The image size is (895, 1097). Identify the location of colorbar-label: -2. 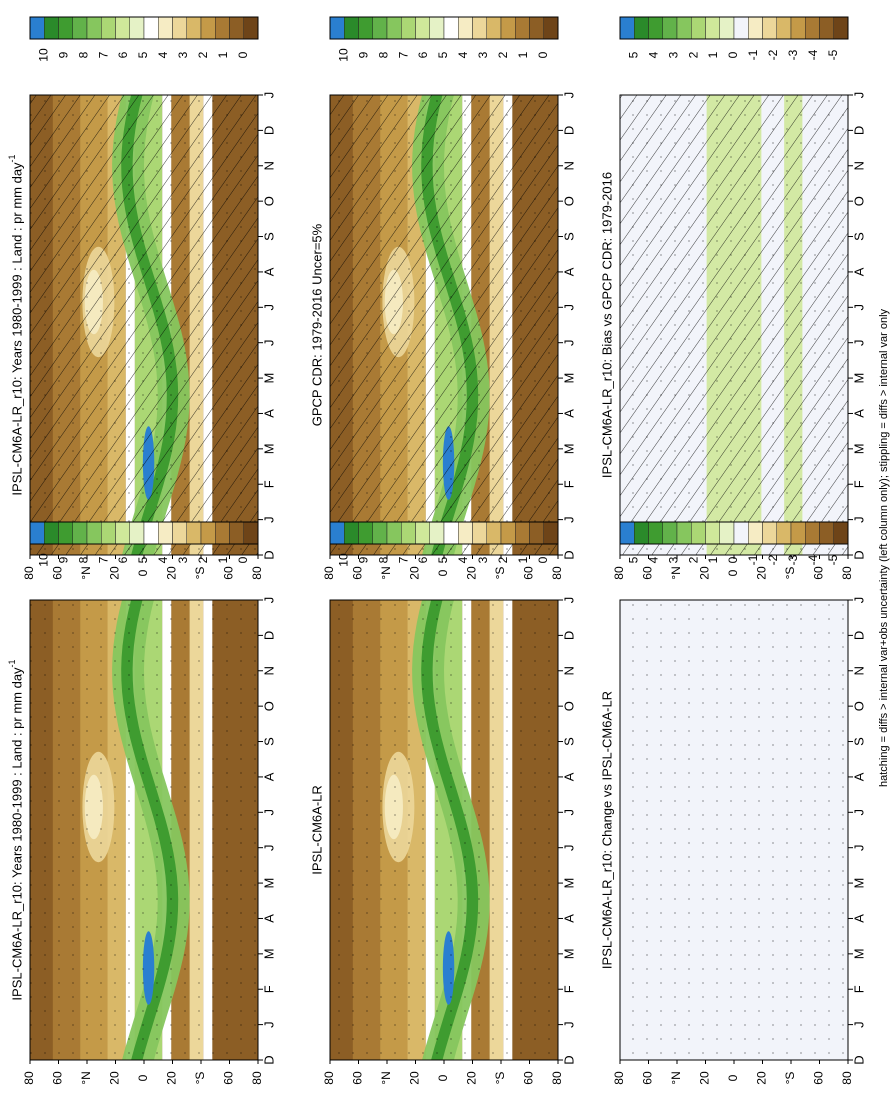
(773, 54).